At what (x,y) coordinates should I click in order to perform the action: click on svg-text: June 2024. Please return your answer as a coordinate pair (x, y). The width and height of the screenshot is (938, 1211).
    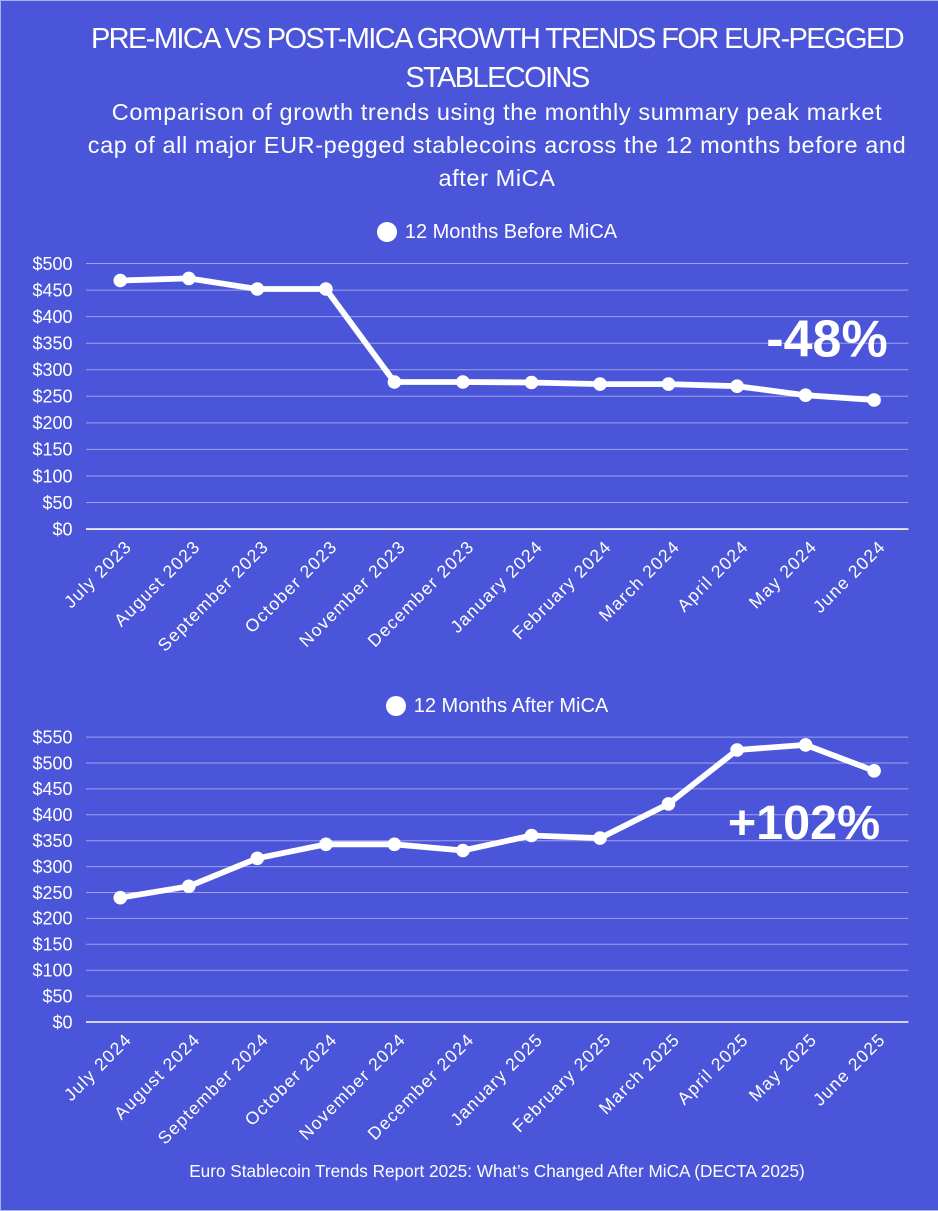
    Looking at the image, I should click on (849, 576).